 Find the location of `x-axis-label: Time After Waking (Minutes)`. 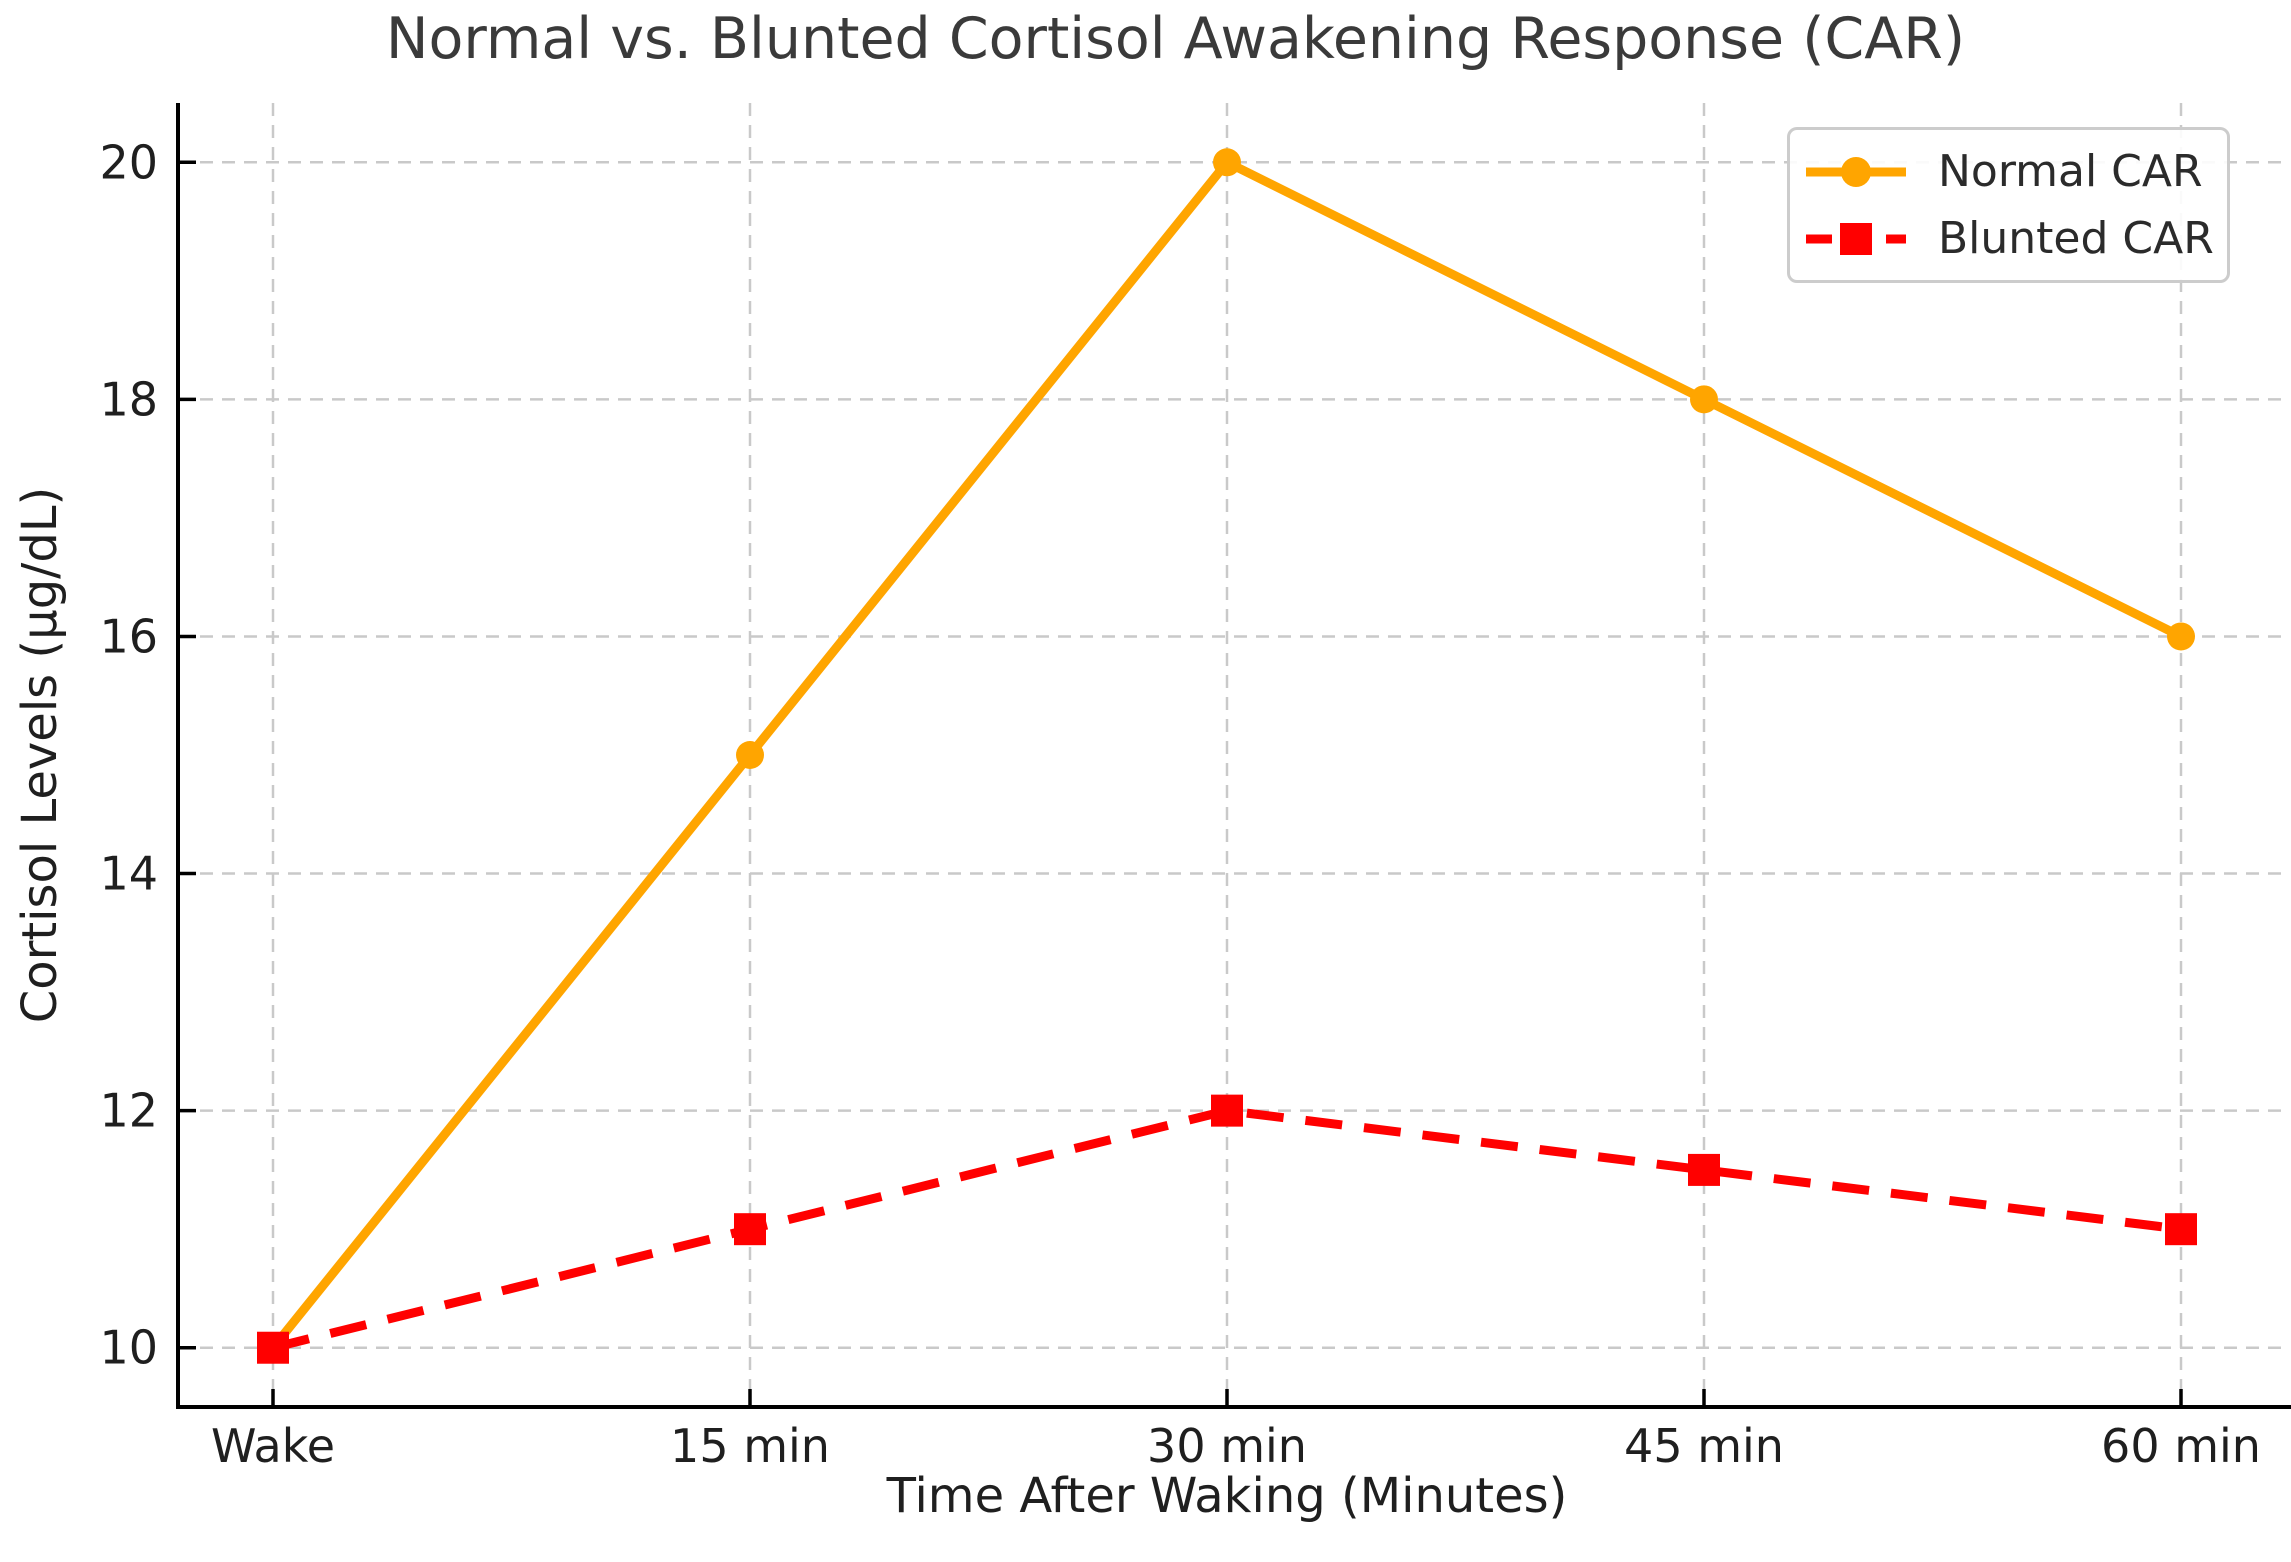

x-axis-label: Time After Waking (Minutes) is located at coordinates (1227, 1496).